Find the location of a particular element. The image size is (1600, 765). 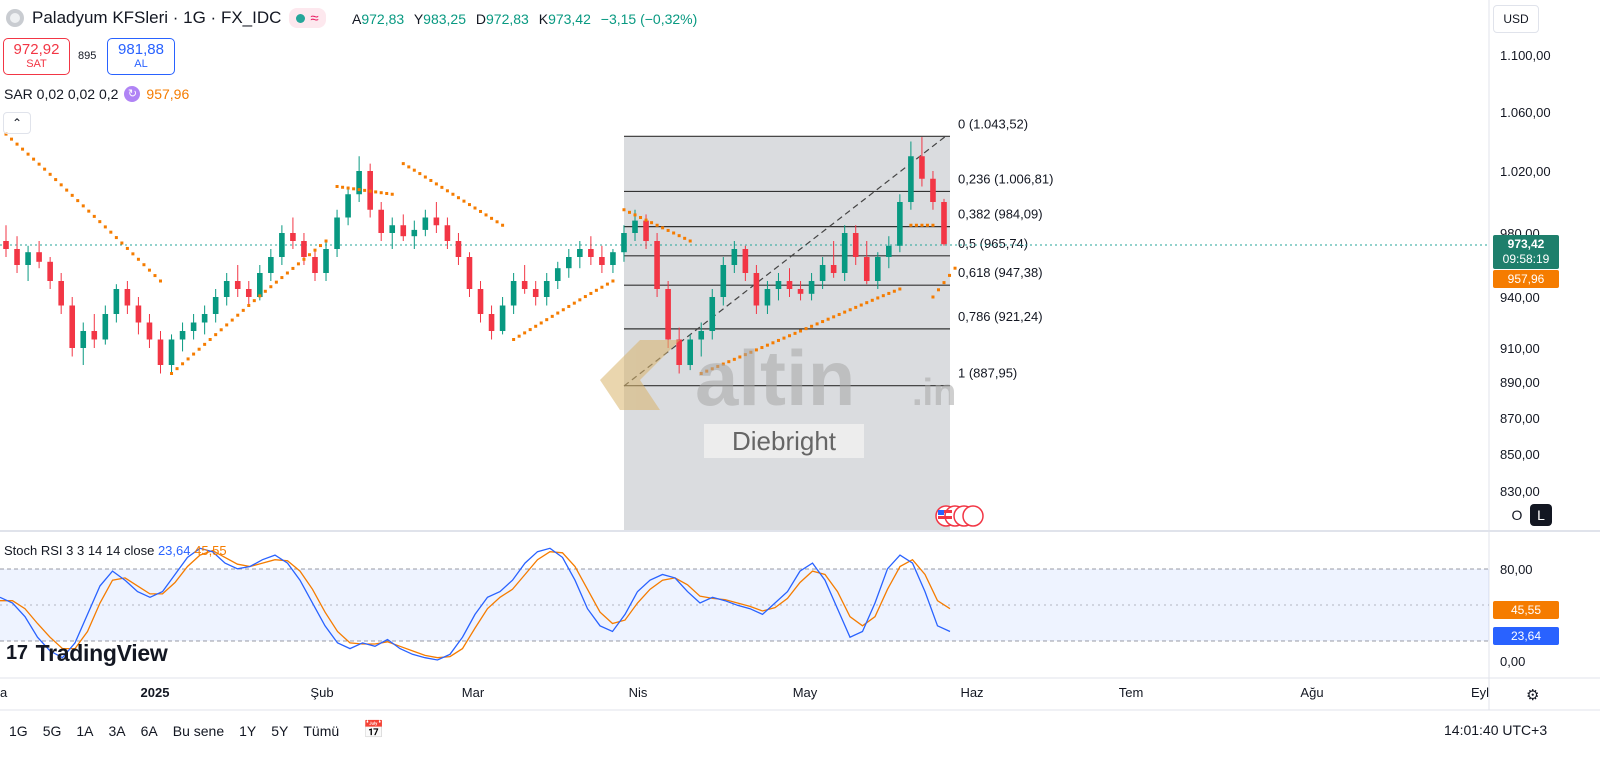

symbol-header: Paladyum KFSleri · 1G · FX_IDC ≈ is located at coordinates (166, 18).